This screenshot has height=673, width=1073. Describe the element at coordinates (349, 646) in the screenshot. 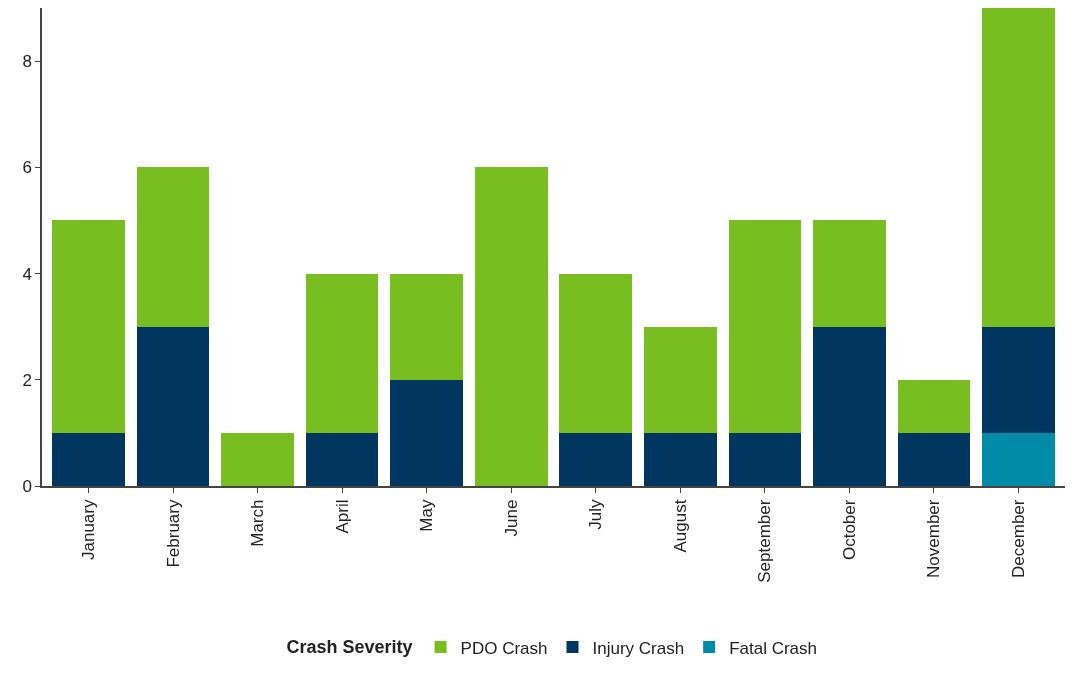

I see `legend-title: Crash Severity` at that location.